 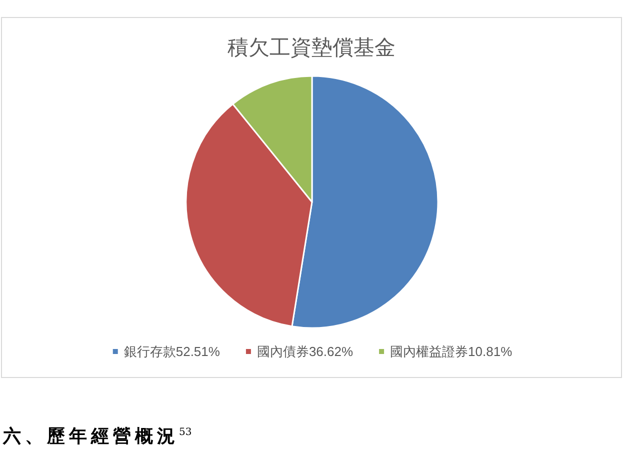 What do you see at coordinates (172, 351) in the screenshot?
I see `legend-label: 銀行存款52.51%` at bounding box center [172, 351].